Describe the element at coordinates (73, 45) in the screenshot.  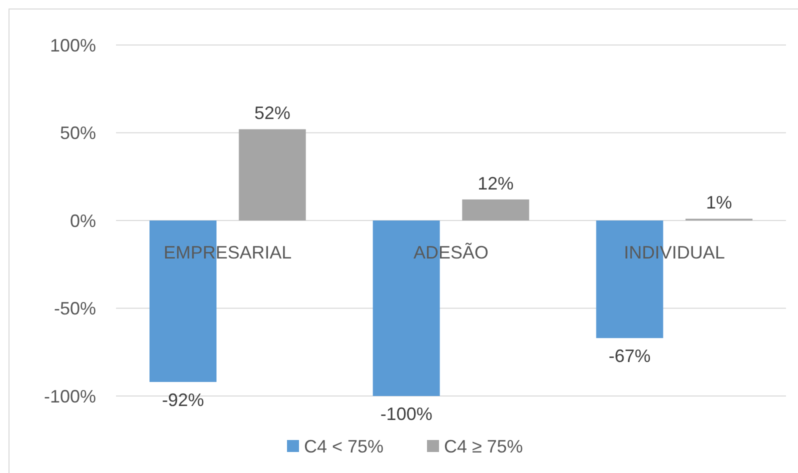
I see `y-tick-label: 100%` at that location.